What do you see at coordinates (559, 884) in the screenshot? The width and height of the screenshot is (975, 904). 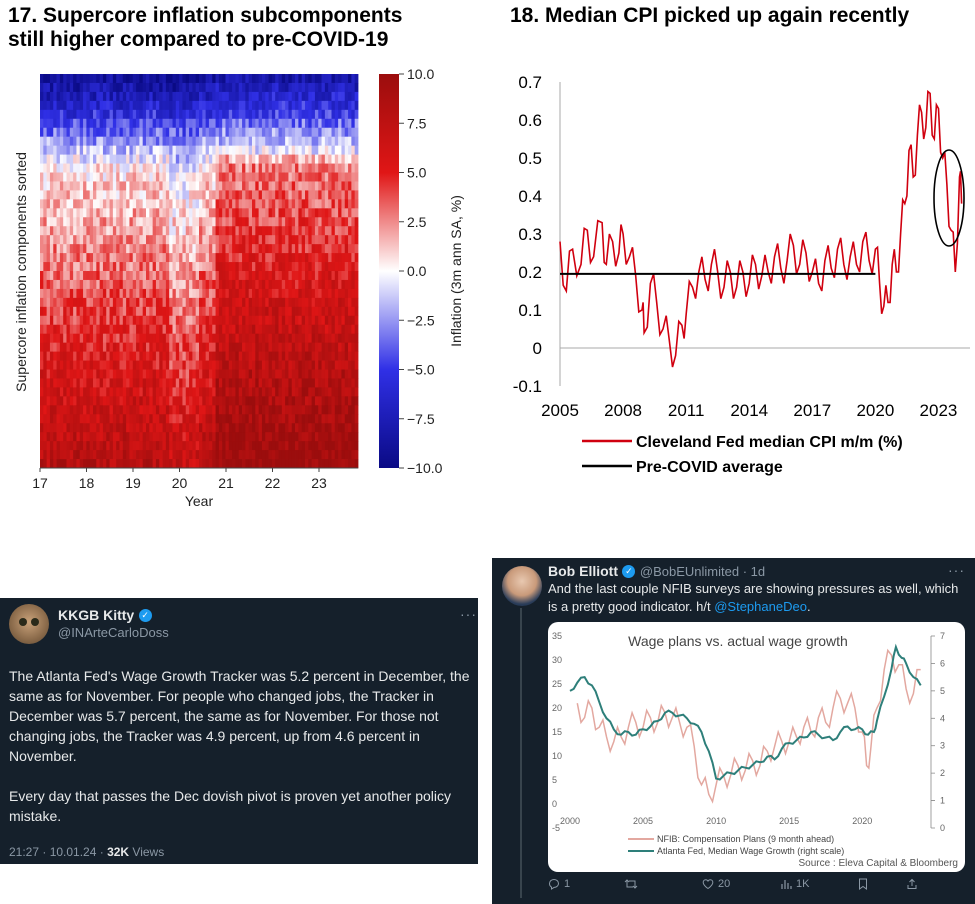 I see `reply-button: 1` at bounding box center [559, 884].